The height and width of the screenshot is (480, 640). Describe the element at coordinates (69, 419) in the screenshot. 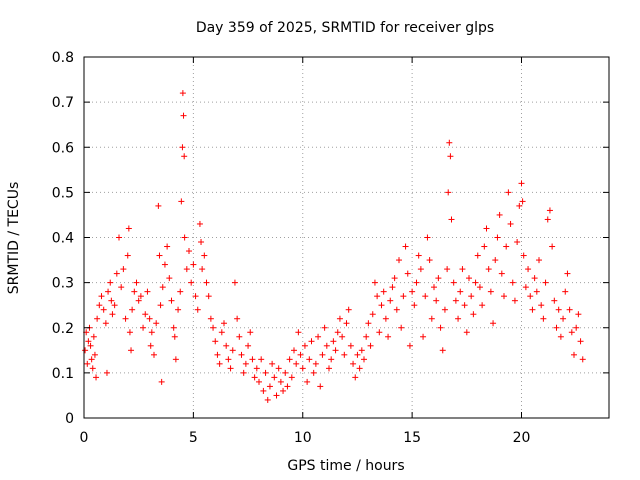

I see `y-tick-label: 0` at that location.